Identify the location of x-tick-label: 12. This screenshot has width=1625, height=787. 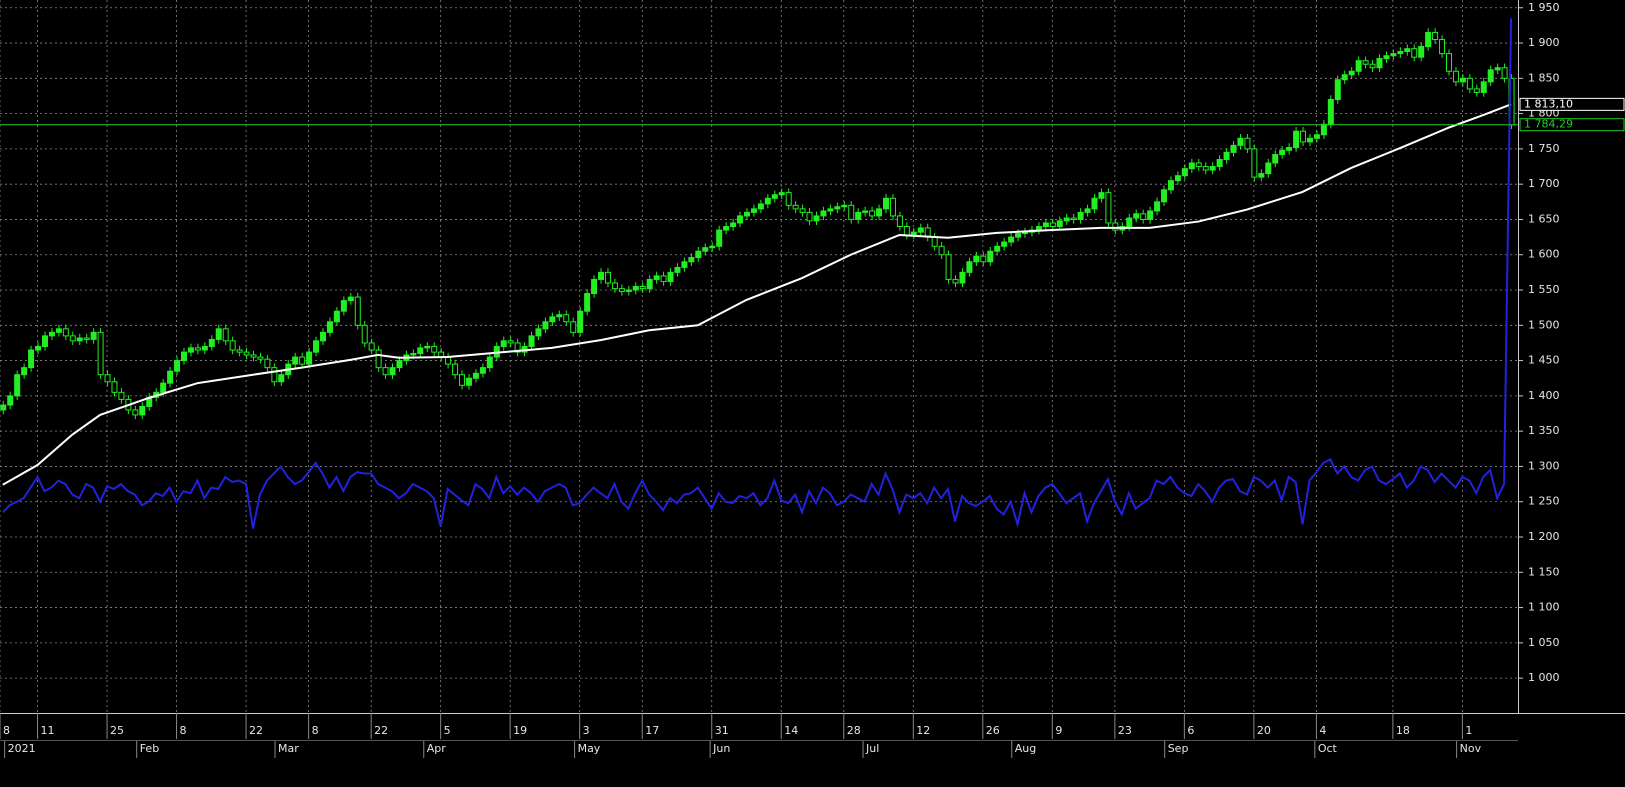
(923, 730).